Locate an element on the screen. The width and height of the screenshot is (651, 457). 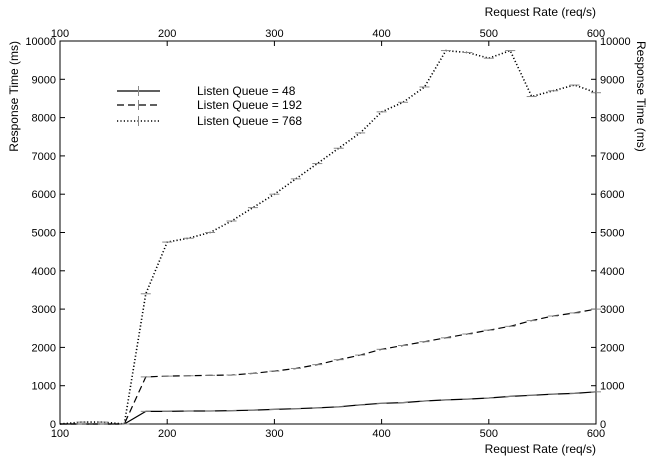
y-tick-label-right: 10000 is located at coordinates (615, 42).